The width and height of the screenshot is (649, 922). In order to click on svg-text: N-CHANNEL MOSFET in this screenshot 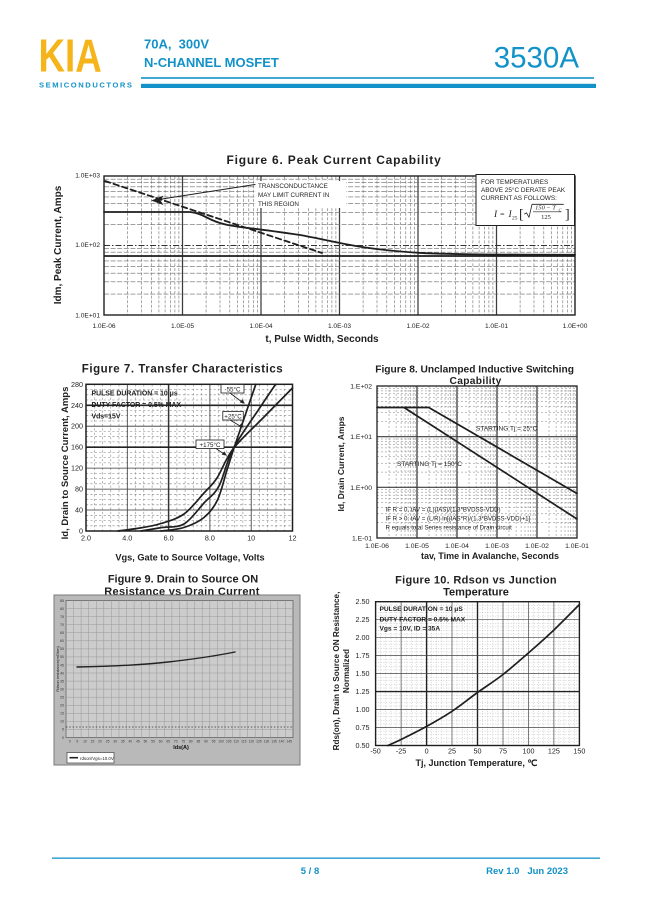, I will do `click(211, 62)`.